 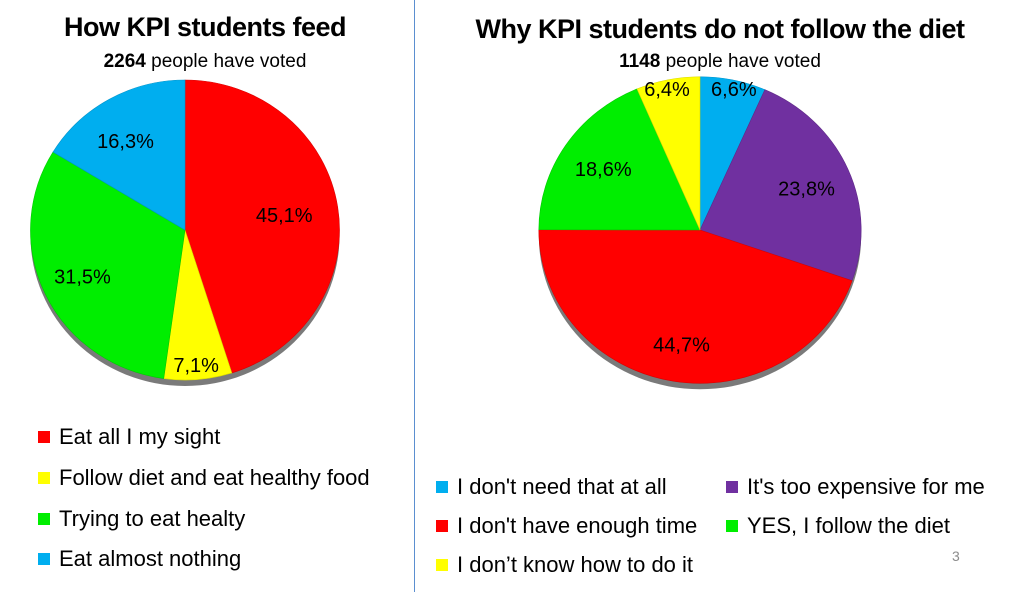 I want to click on chart-1-votes-suffix: people have voted, so click(x=226, y=61).